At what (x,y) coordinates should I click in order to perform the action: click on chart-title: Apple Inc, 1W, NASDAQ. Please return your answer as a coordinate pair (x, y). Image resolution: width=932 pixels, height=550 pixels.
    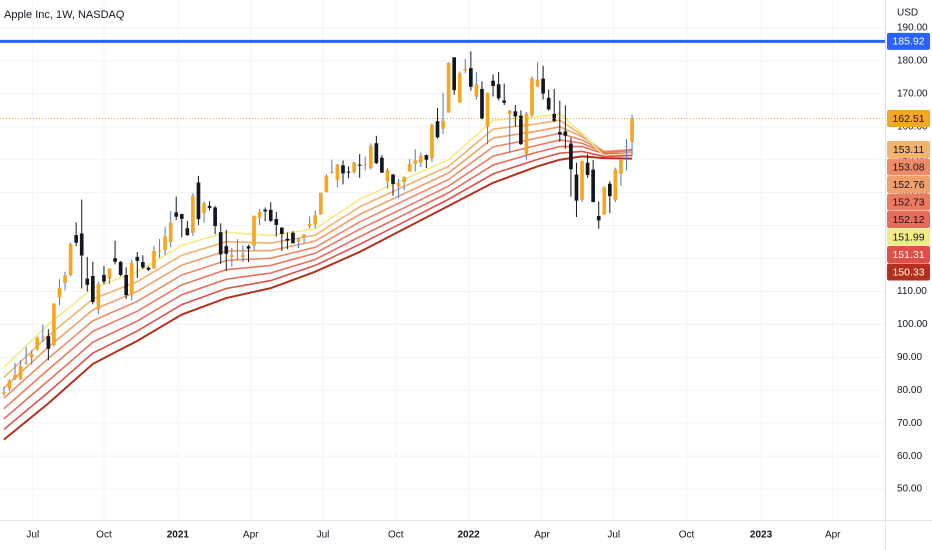
    Looking at the image, I should click on (64, 15).